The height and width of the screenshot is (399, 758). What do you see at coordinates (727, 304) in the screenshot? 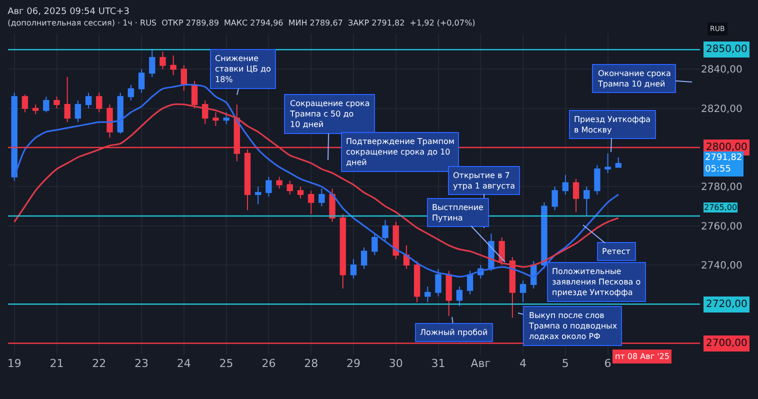
I see `ref-line-label: 2720,00` at bounding box center [727, 304].